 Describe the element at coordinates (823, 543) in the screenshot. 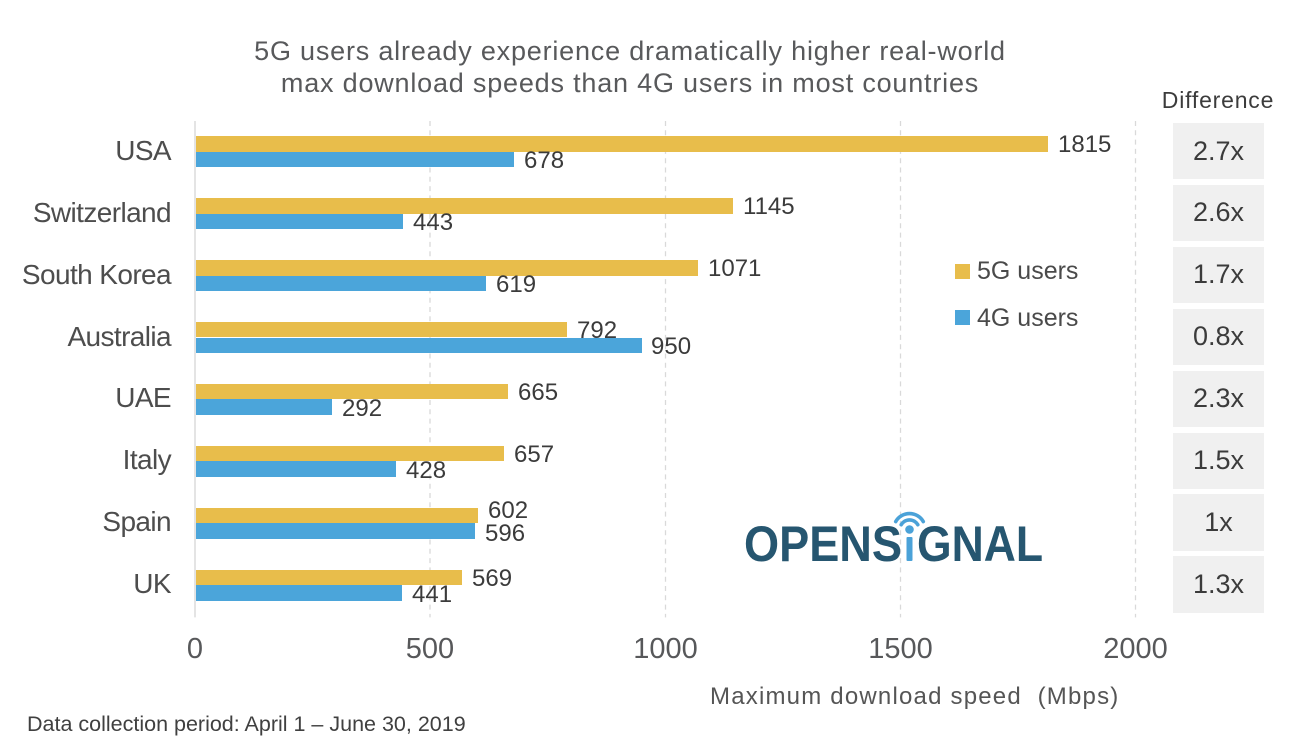

I see `svg-text: OPENS` at that location.